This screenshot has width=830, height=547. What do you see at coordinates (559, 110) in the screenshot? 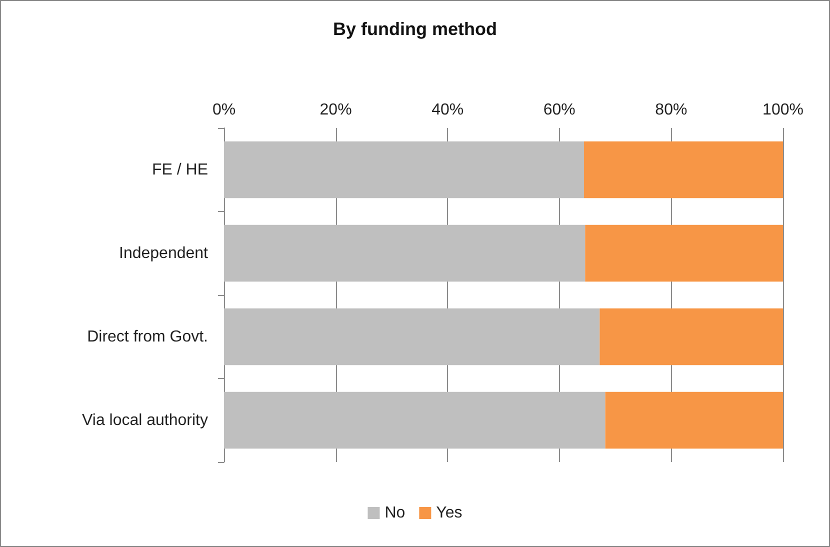
I see `x-tick-label: 60%` at bounding box center [559, 110].